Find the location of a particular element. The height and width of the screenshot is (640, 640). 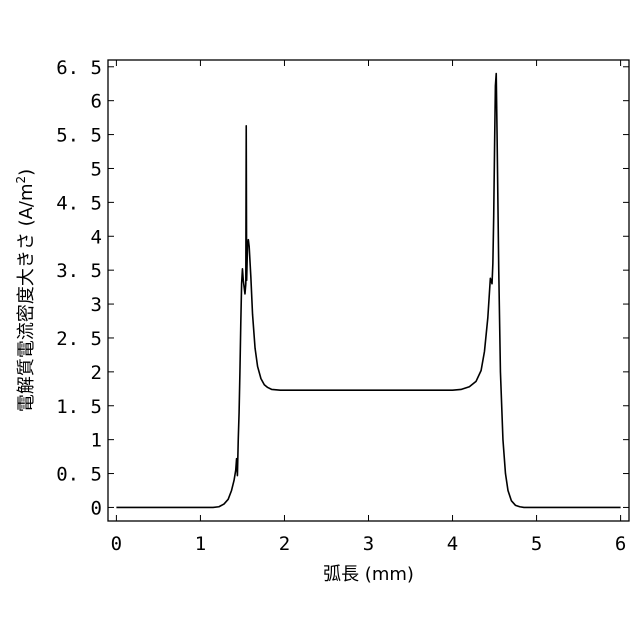

y-tick-label: 5. 5 is located at coordinates (79, 136).